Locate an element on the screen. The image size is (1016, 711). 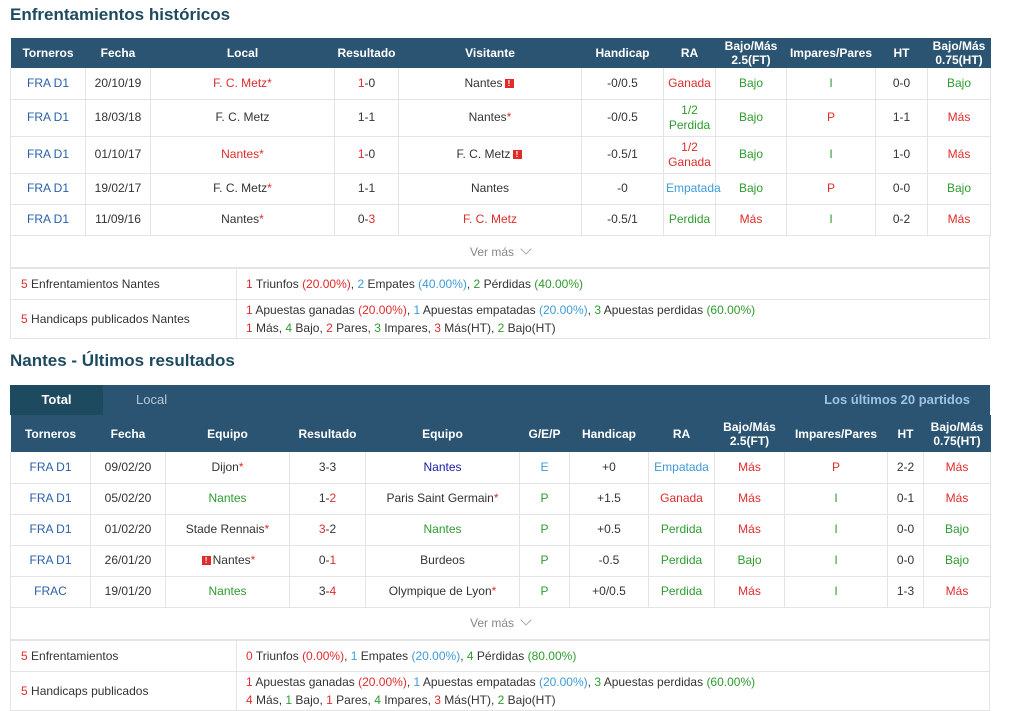
away-team: Burdeos is located at coordinates (442, 561).